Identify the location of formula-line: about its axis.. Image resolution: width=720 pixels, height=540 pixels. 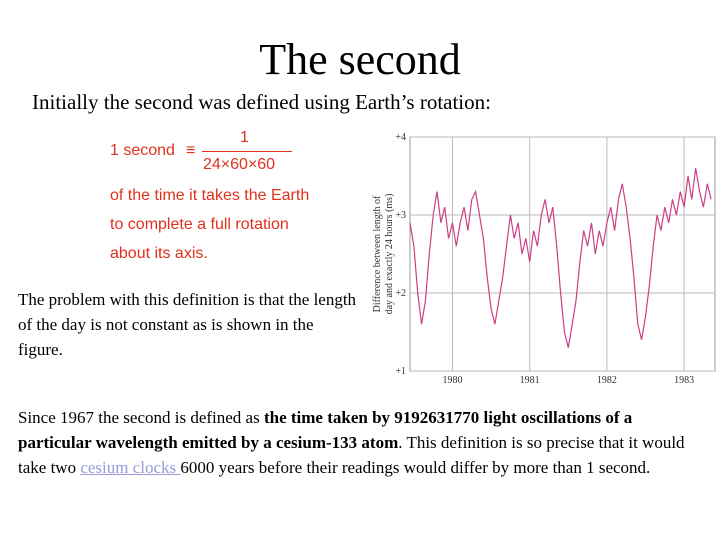
(159, 253).